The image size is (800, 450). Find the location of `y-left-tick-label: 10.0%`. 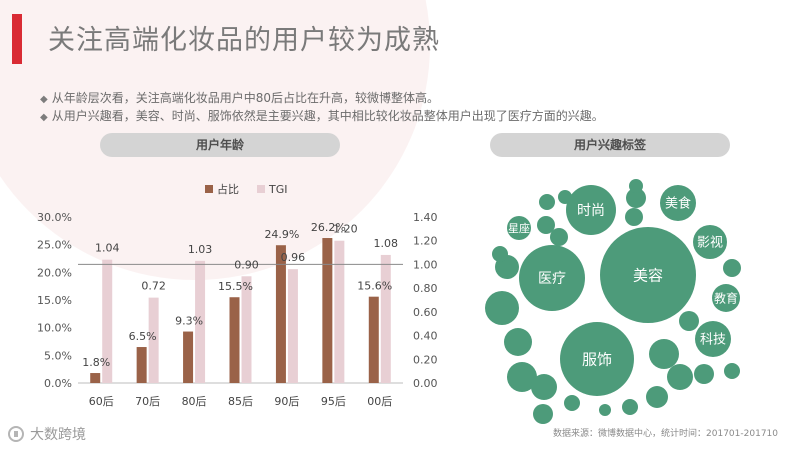

y-left-tick-label: 10.0% is located at coordinates (54, 328).